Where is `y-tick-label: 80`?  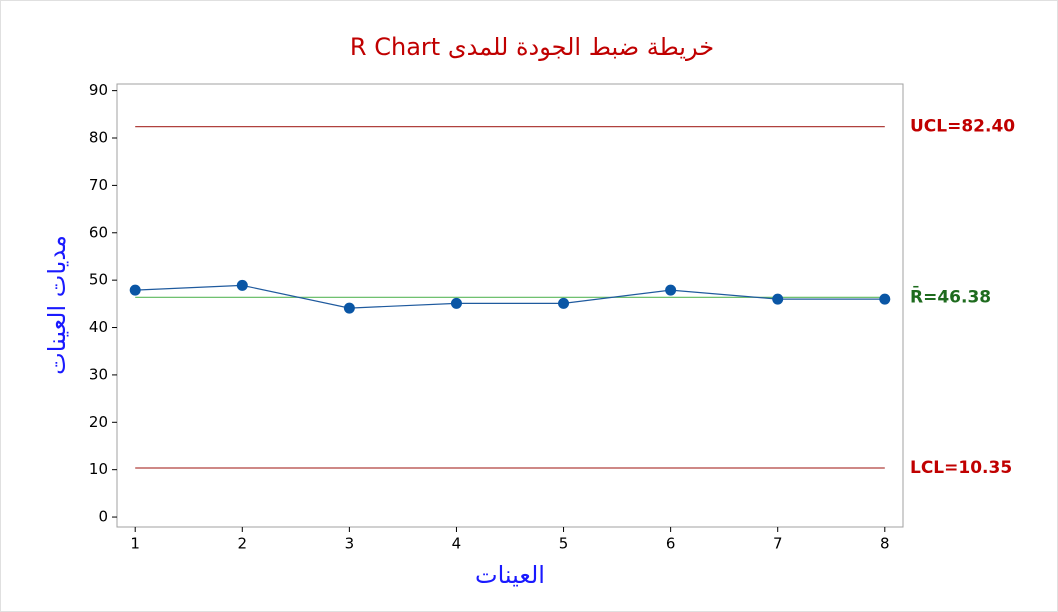 y-tick-label: 80 is located at coordinates (98, 138).